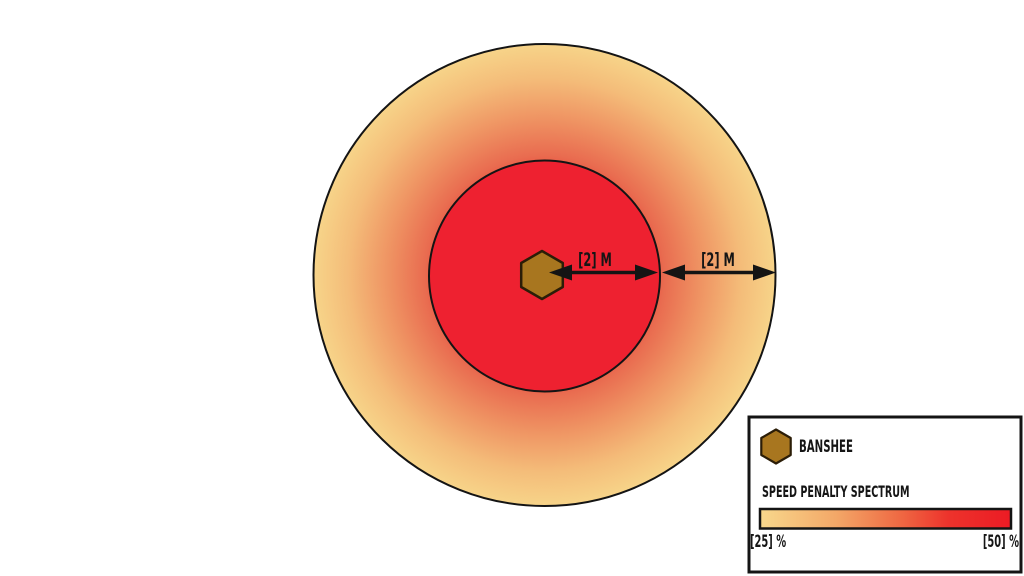  What do you see at coordinates (885, 518) in the screenshot?
I see `spectrum-gradient-bar` at bounding box center [885, 518].